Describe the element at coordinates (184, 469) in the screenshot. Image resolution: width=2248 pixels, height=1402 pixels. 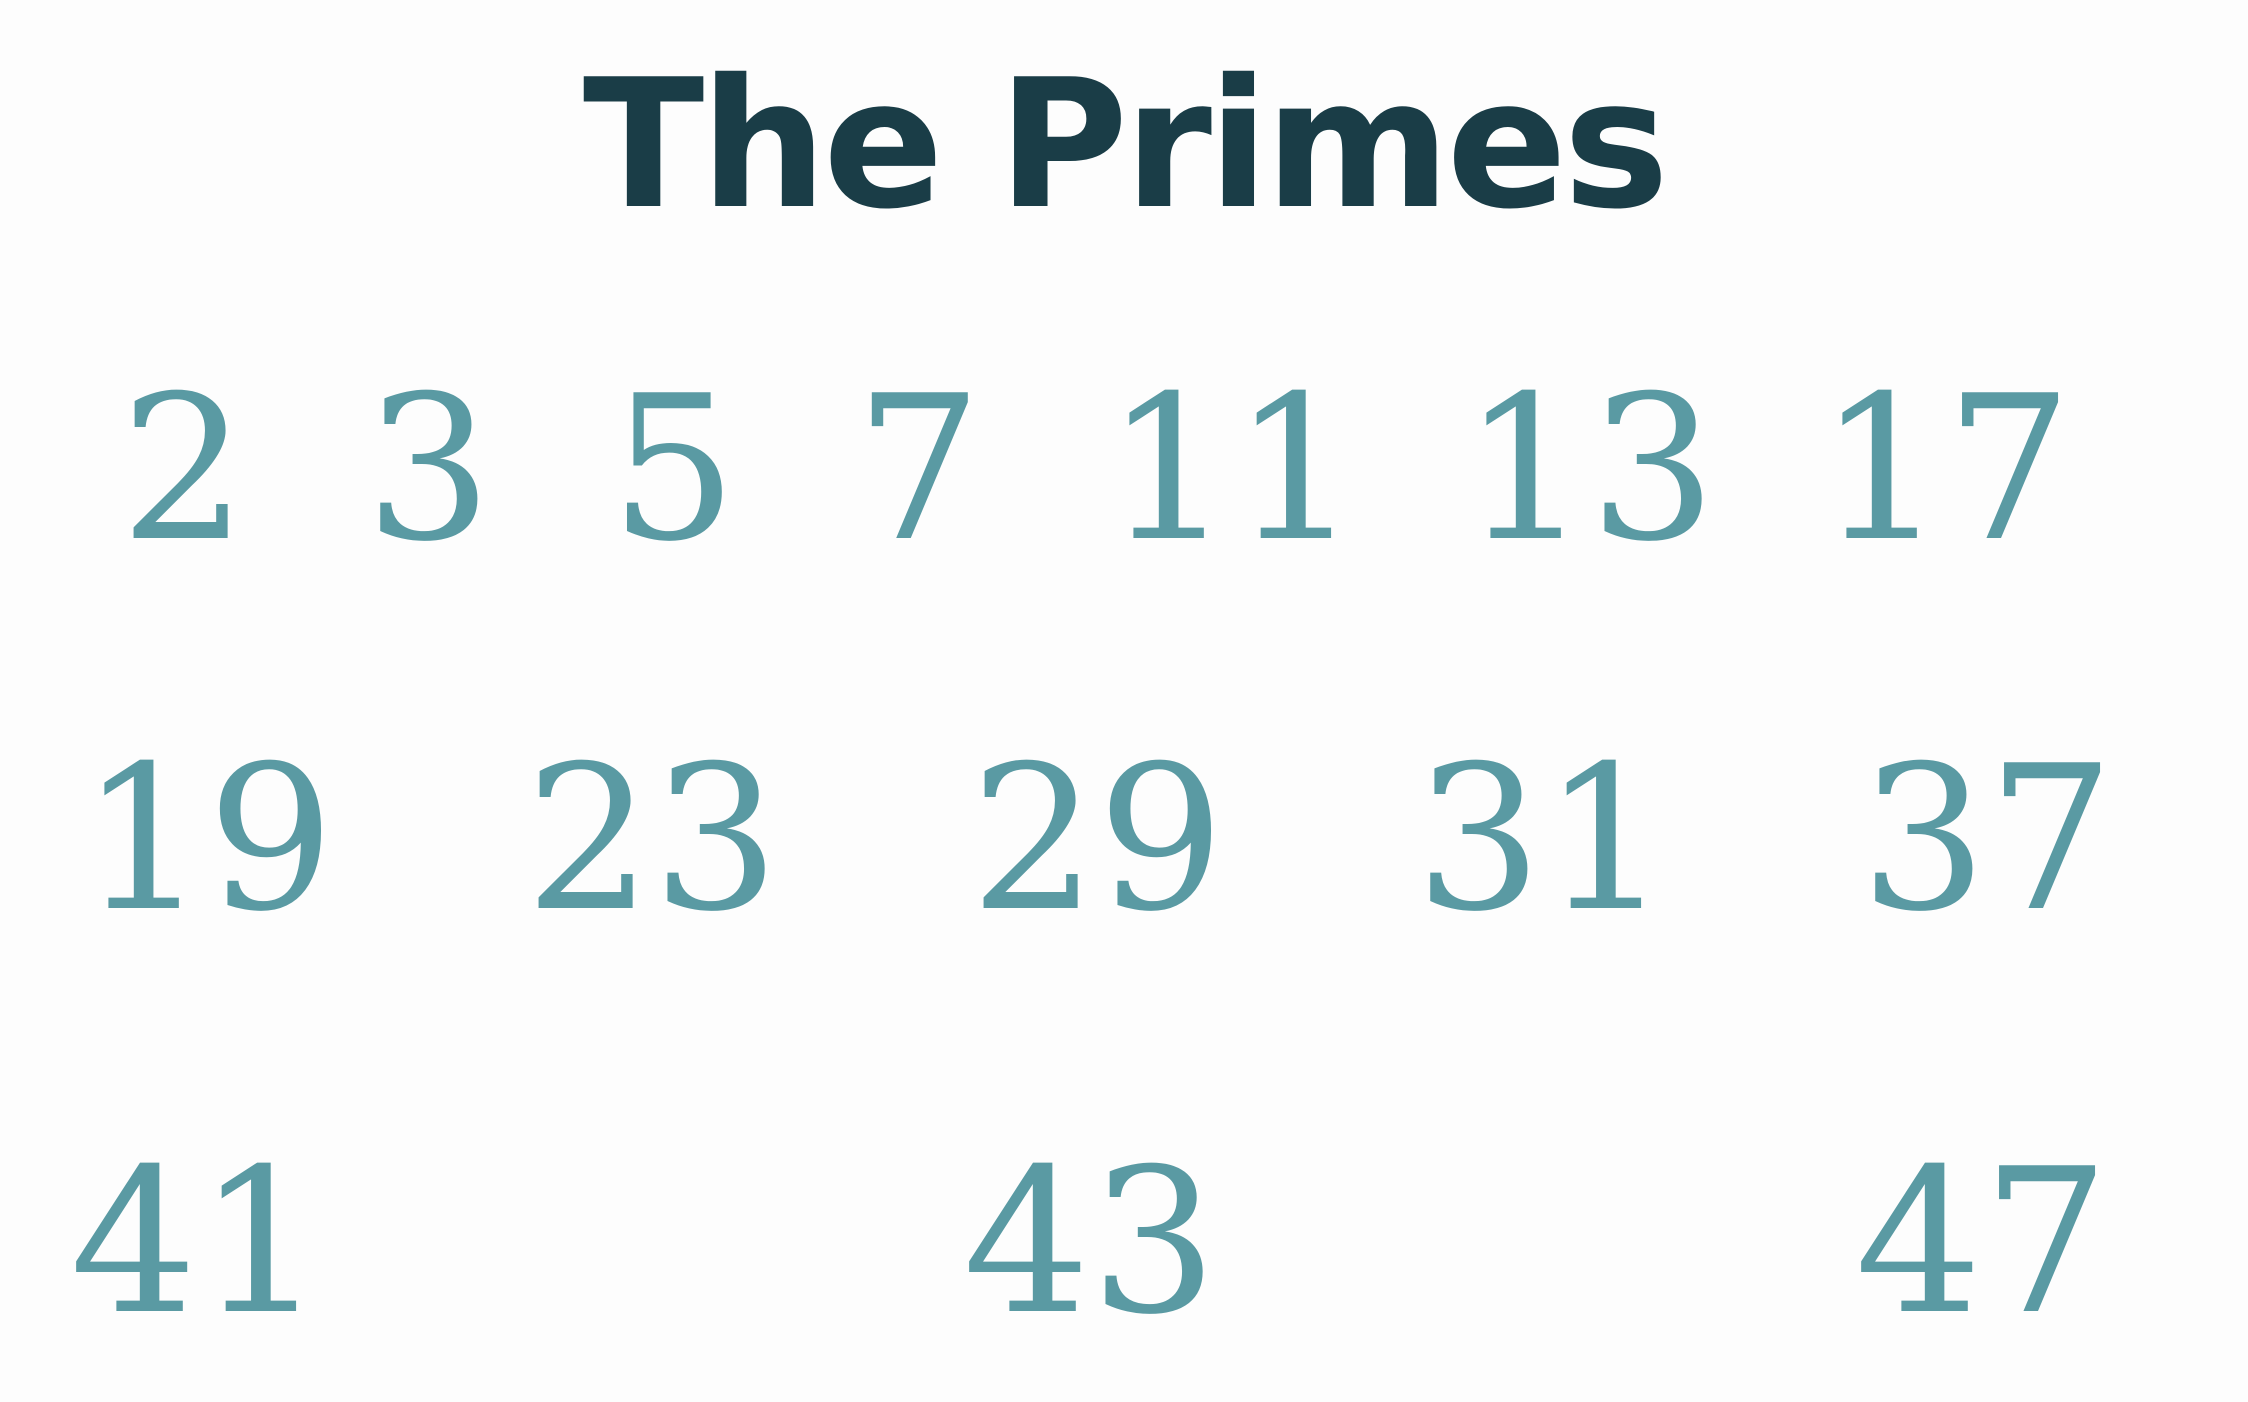
I see `prime-number: 2` at that location.